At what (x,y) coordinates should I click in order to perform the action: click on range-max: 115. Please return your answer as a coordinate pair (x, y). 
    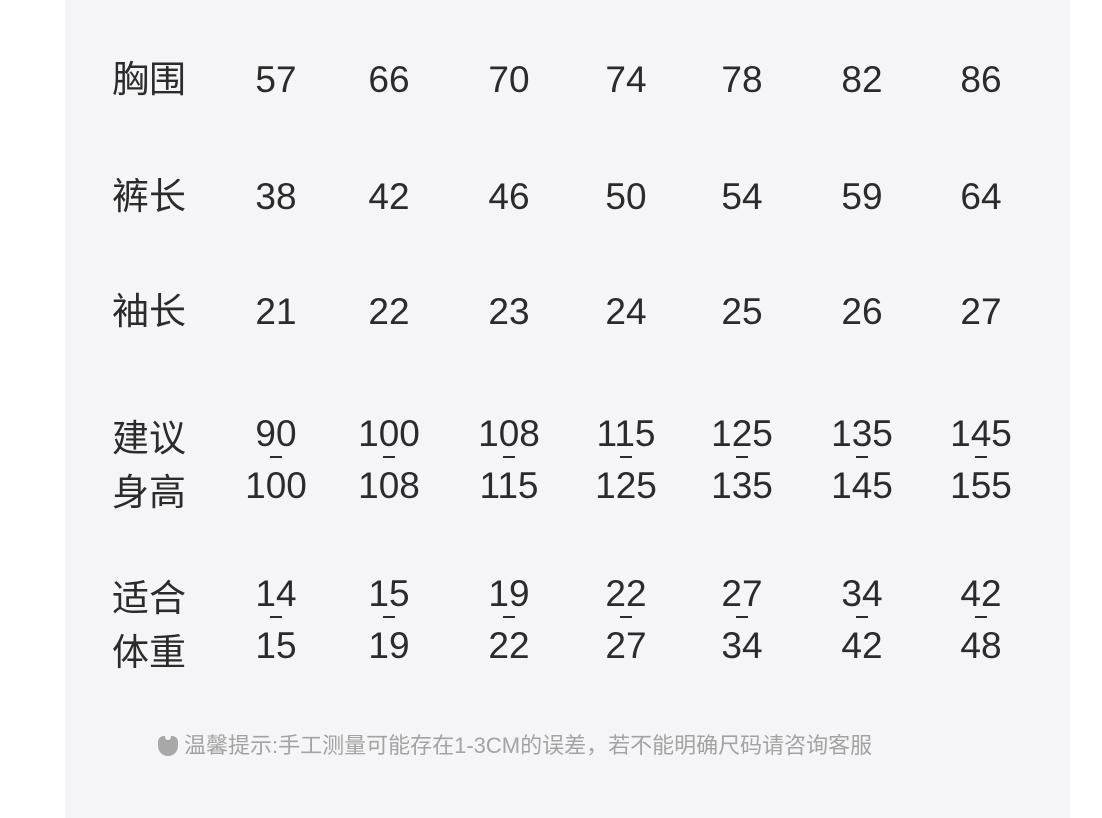
    Looking at the image, I should click on (509, 485).